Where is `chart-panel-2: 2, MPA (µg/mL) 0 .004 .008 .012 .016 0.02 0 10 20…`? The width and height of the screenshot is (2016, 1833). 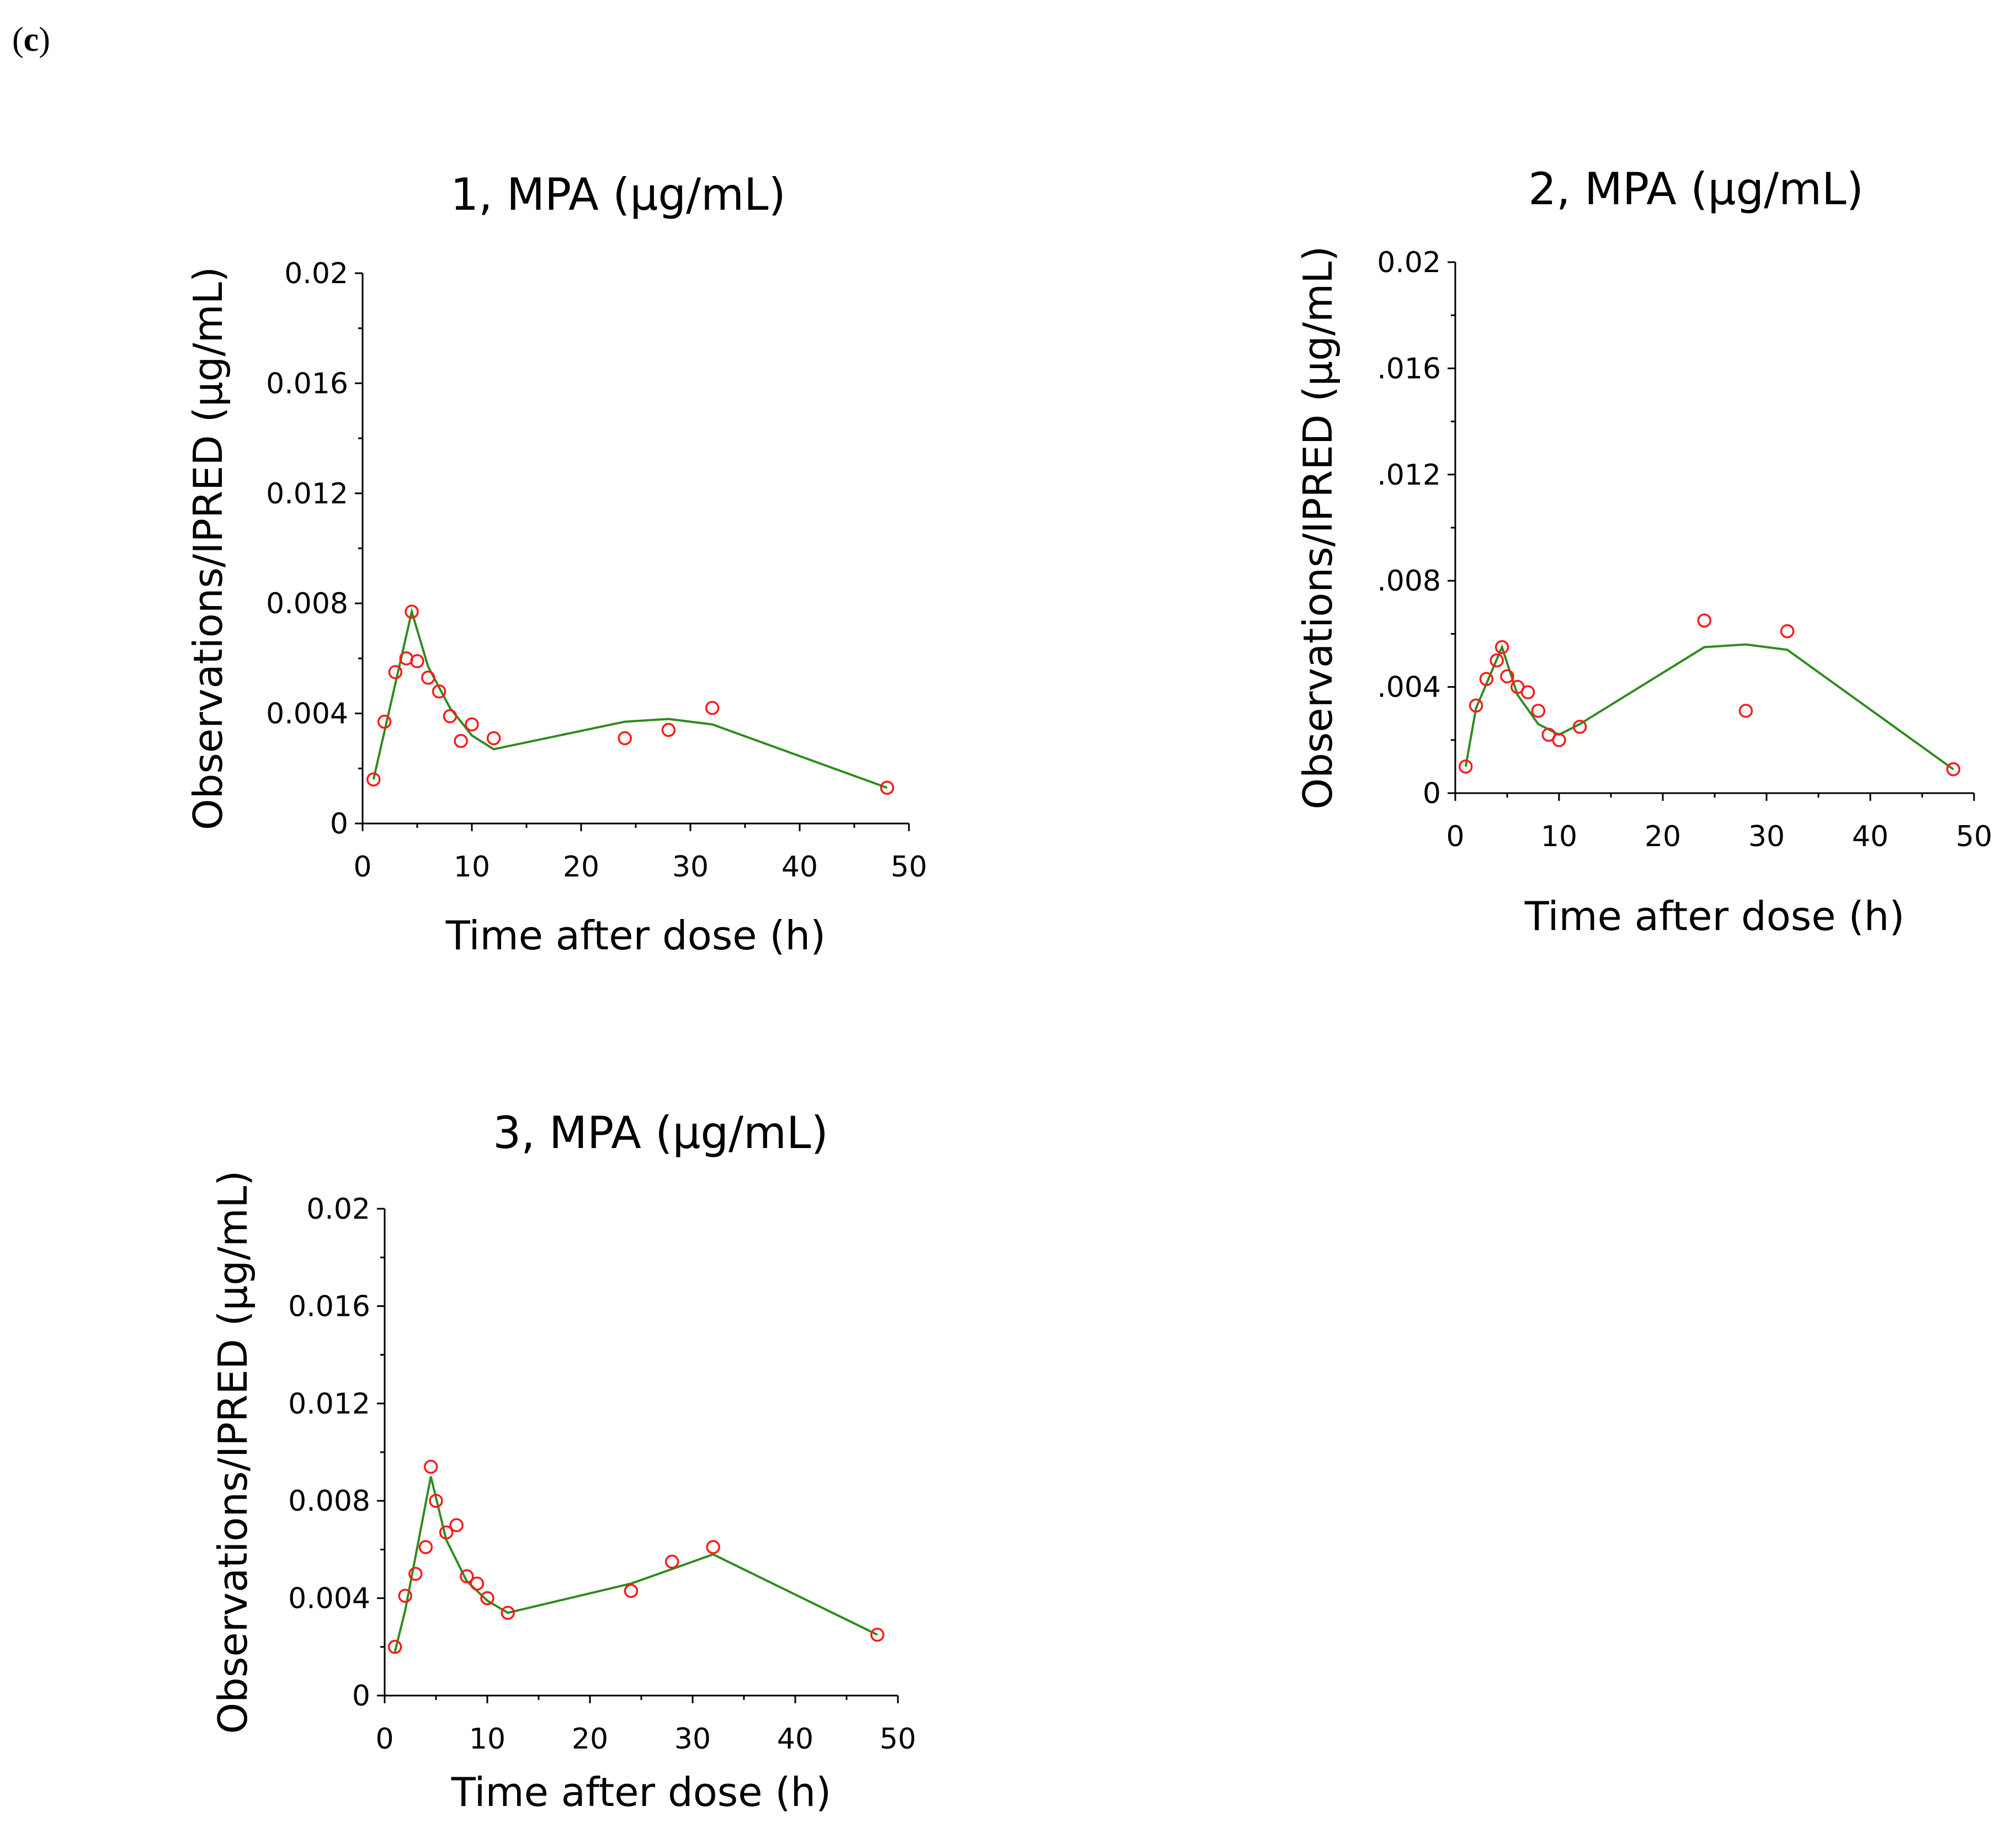 chart-panel-2: 2, MPA (µg/mL) 0 .004 .008 .012 .016 0.02 0 10 20… is located at coordinates (1643, 551).